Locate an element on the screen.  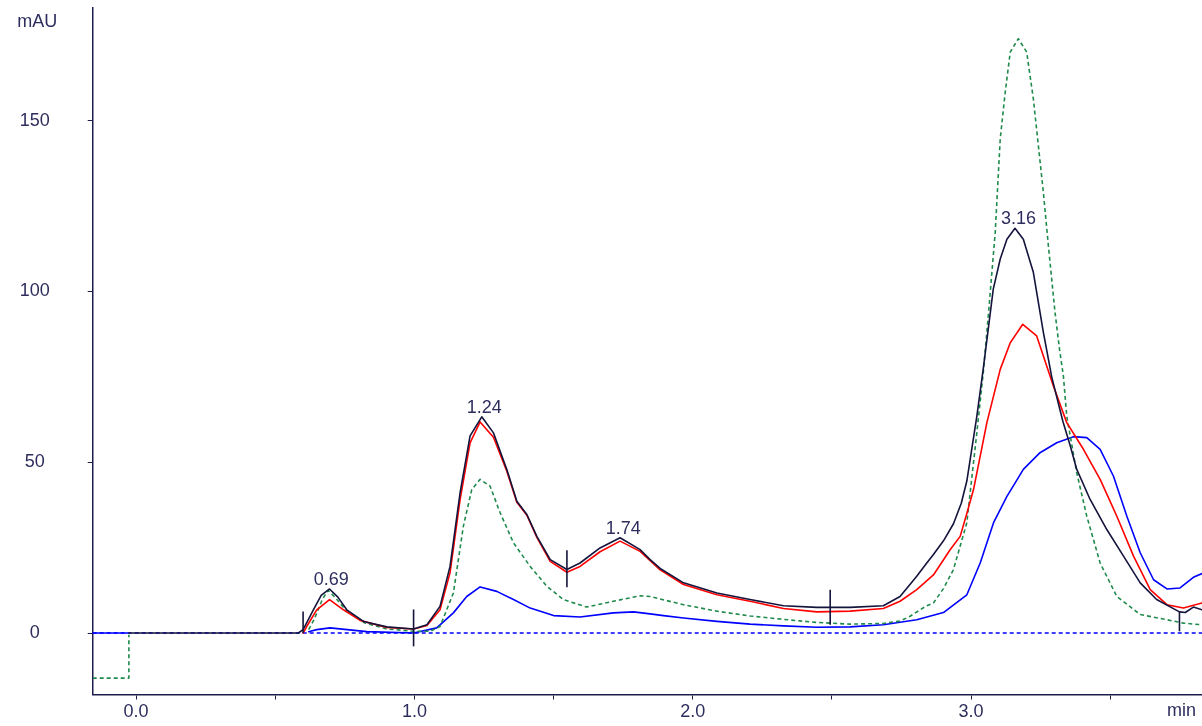
x-tick-label: 3.0 is located at coordinates (971, 711).